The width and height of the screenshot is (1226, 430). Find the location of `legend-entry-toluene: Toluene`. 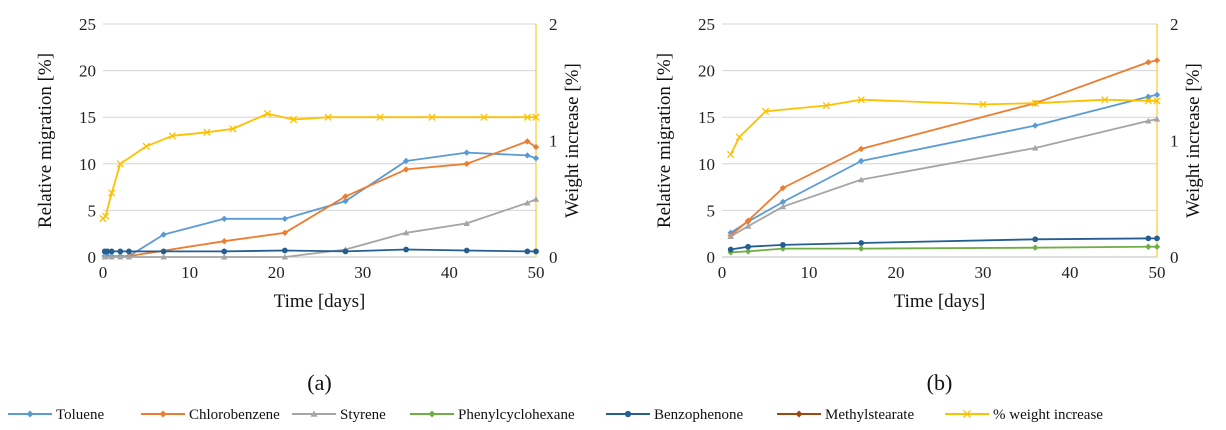

legend-entry-toluene: Toluene is located at coordinates (56, 415).